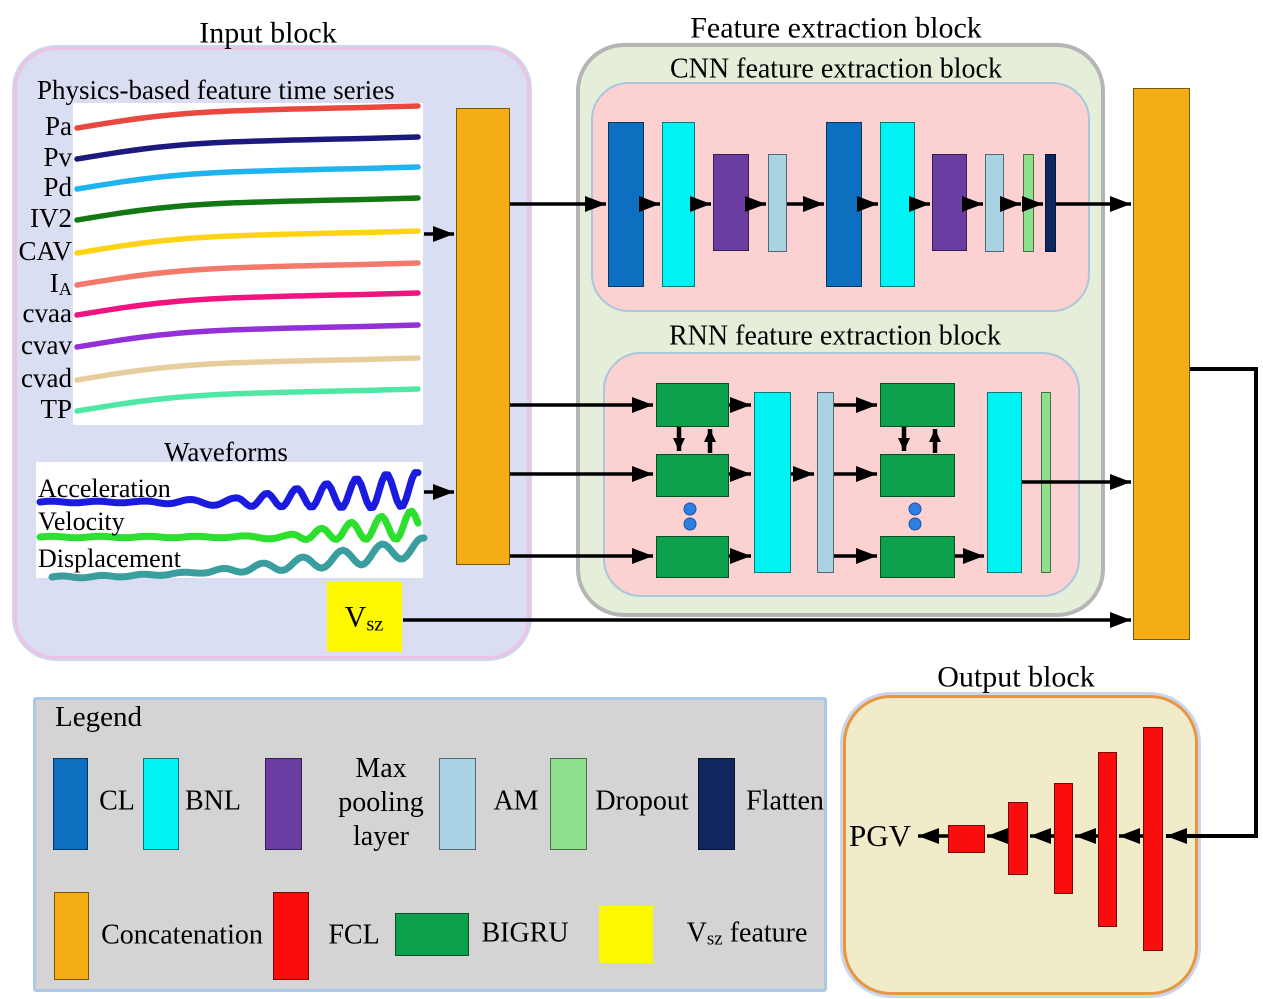 Image resolution: width=1263 pixels, height=999 pixels. What do you see at coordinates (1050, 203) in the screenshot?
I see `cnn-flatten` at bounding box center [1050, 203].